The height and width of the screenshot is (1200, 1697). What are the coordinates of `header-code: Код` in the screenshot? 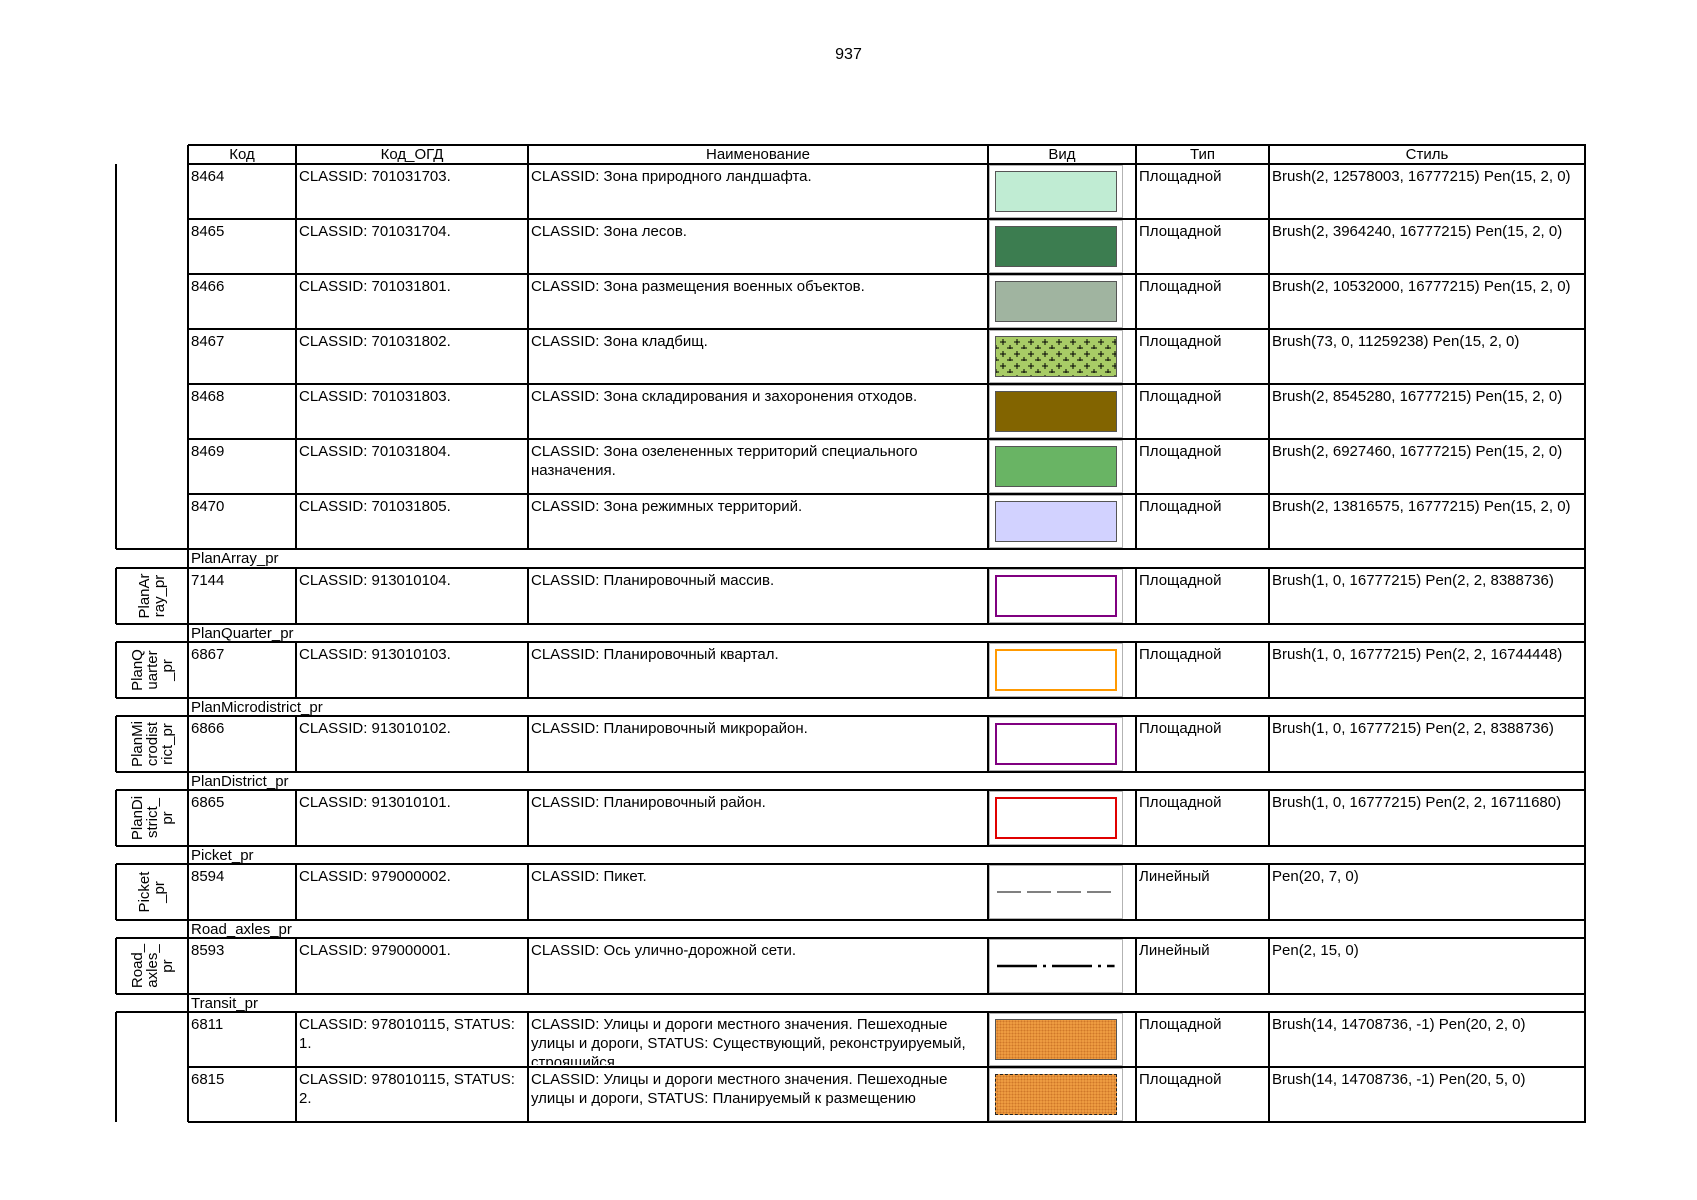 It's located at (242, 154).